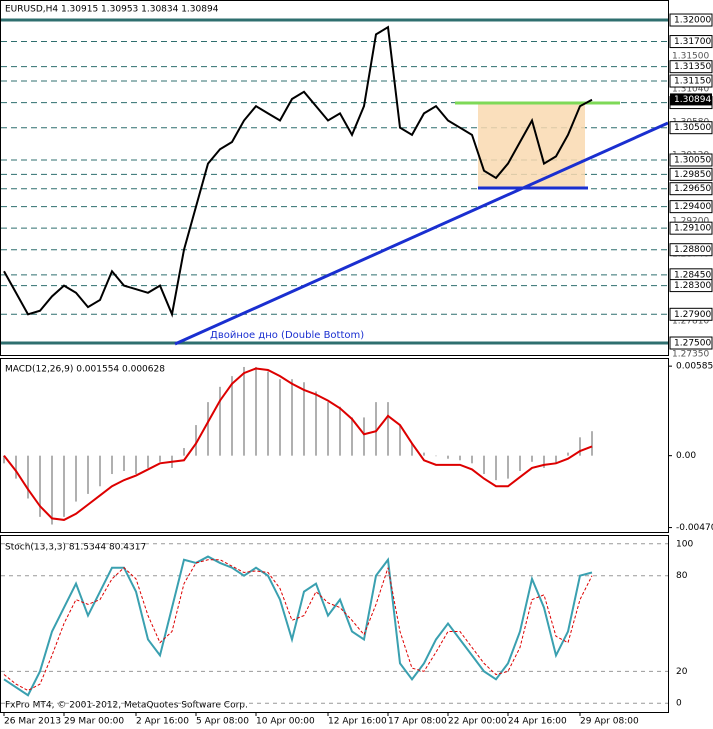  I want to click on macd-title: MACD(12,26,9) 0.001554 0.000628, so click(85, 370).